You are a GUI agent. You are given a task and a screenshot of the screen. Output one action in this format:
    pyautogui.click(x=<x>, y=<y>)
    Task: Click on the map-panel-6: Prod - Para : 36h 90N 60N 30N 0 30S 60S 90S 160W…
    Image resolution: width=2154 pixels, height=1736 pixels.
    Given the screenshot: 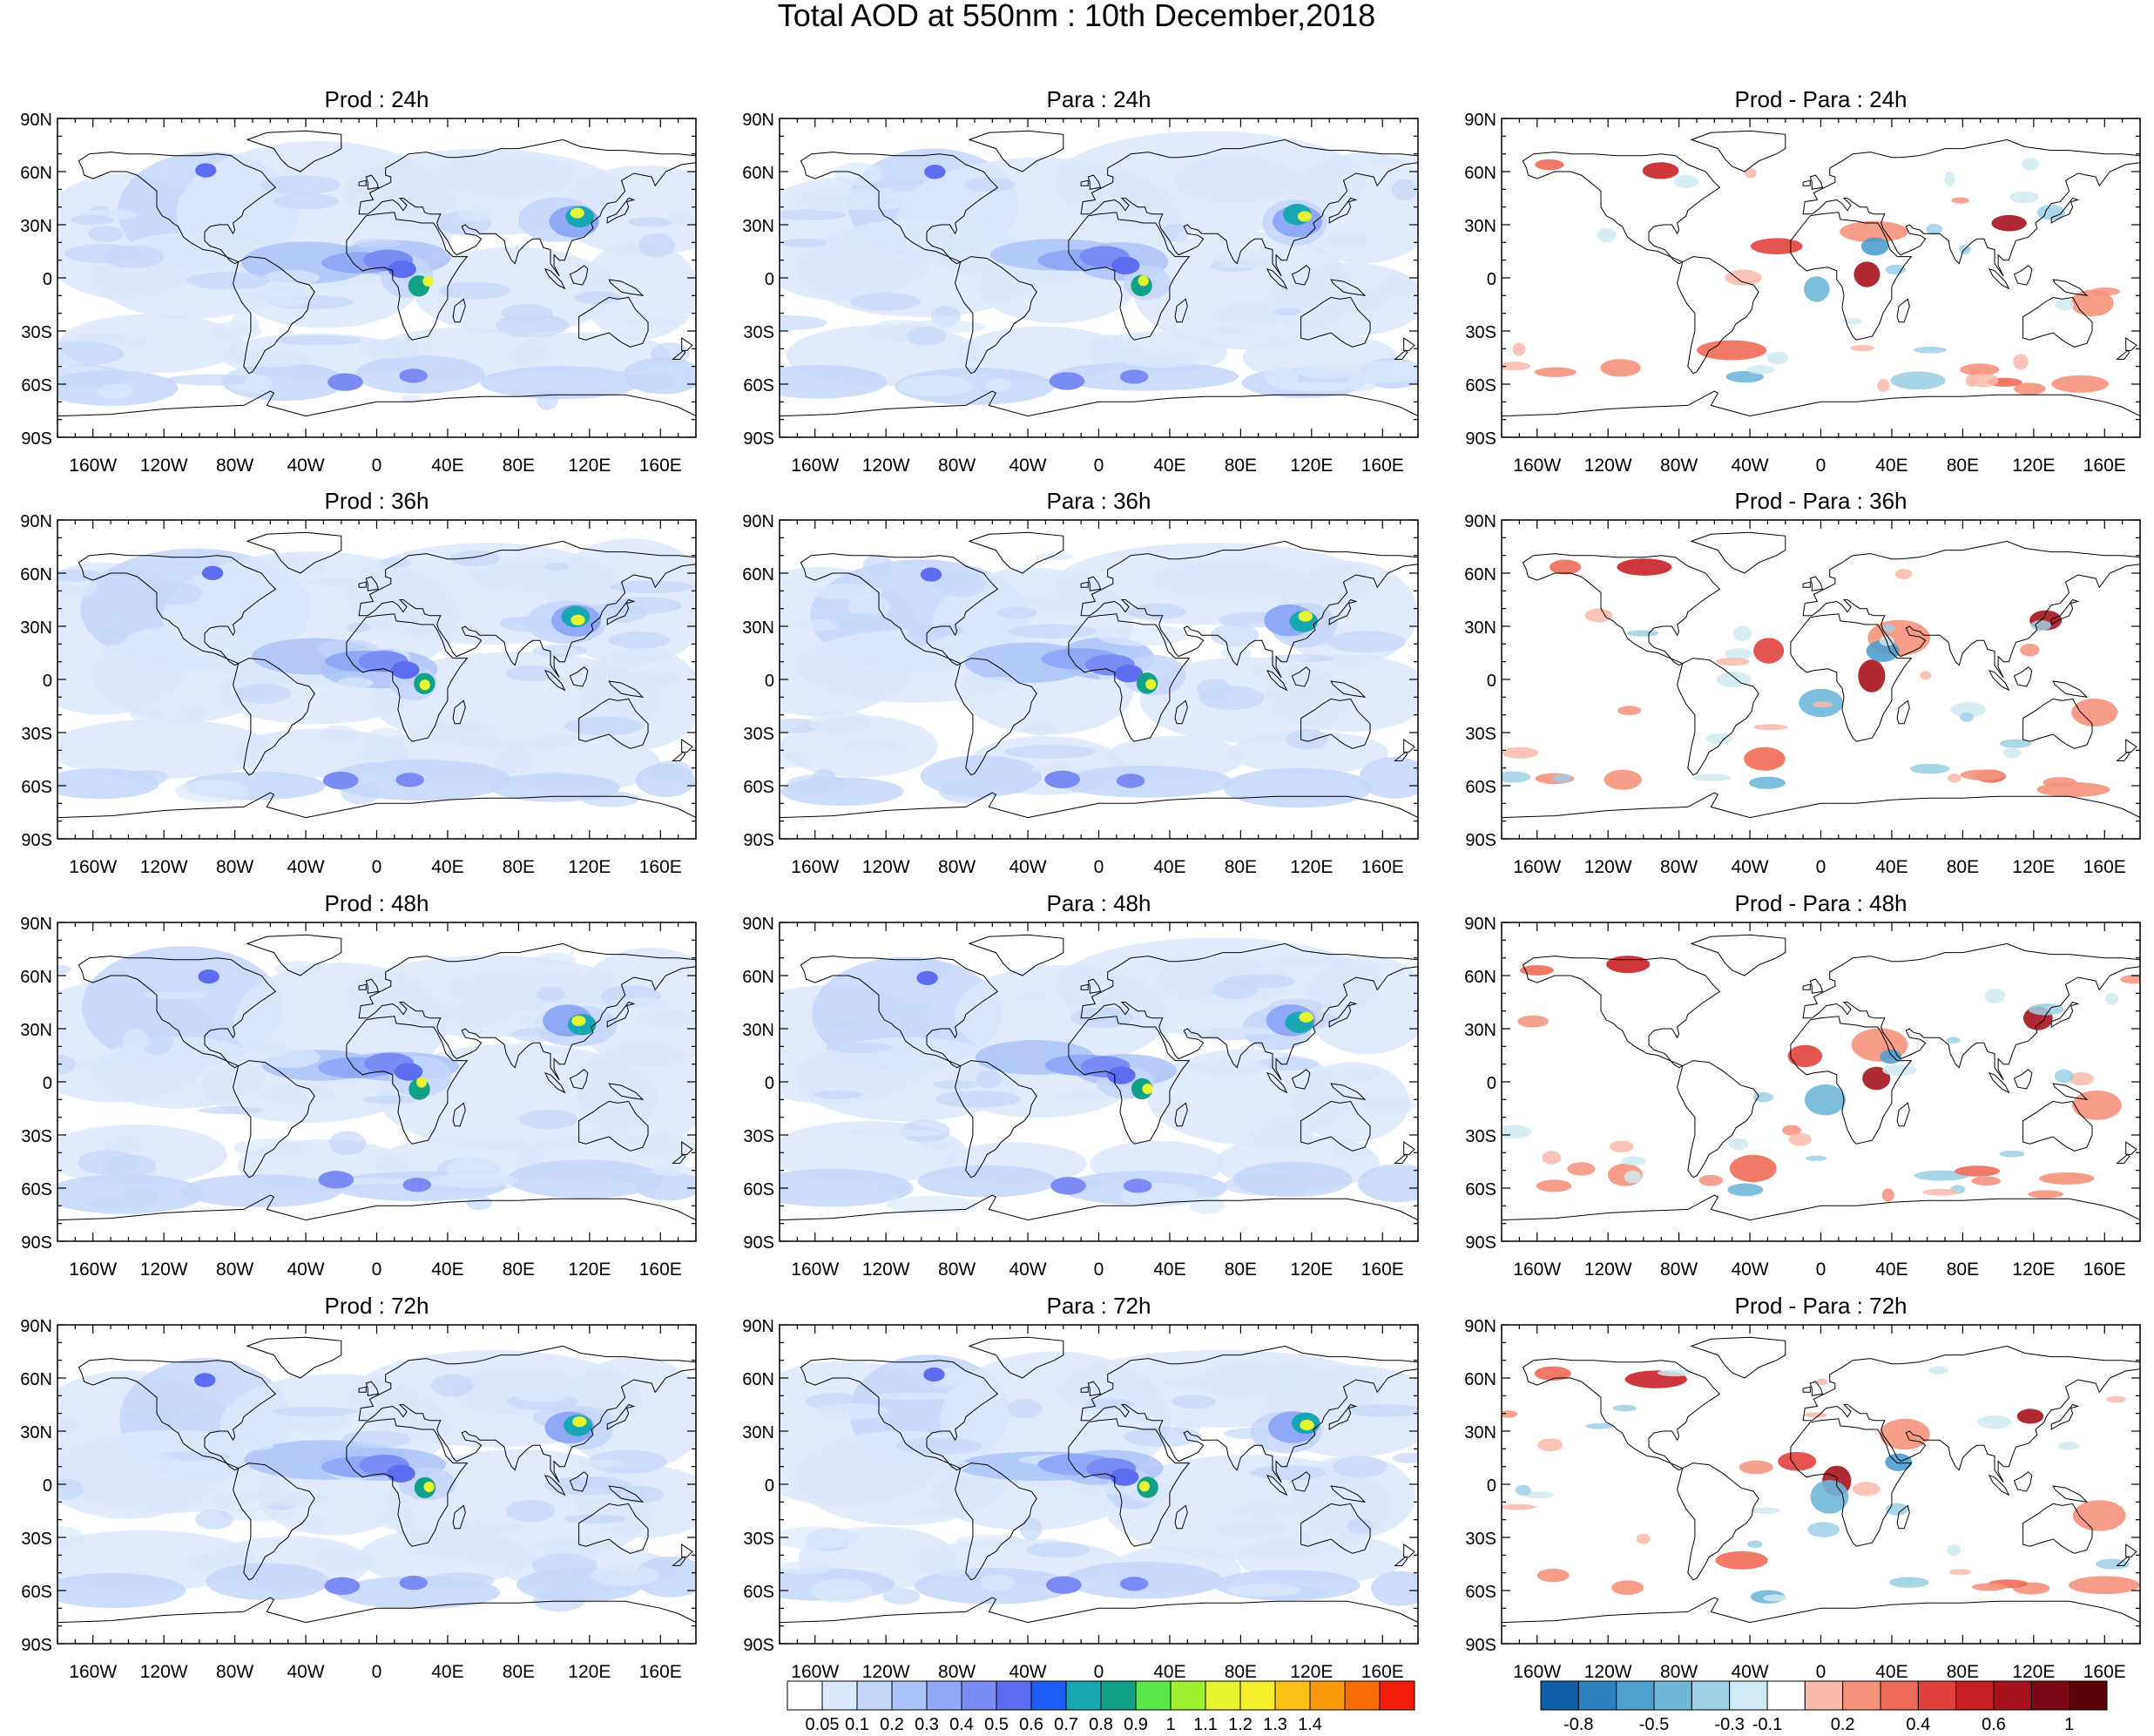 What is the action you would take?
    pyautogui.click(x=1802, y=682)
    